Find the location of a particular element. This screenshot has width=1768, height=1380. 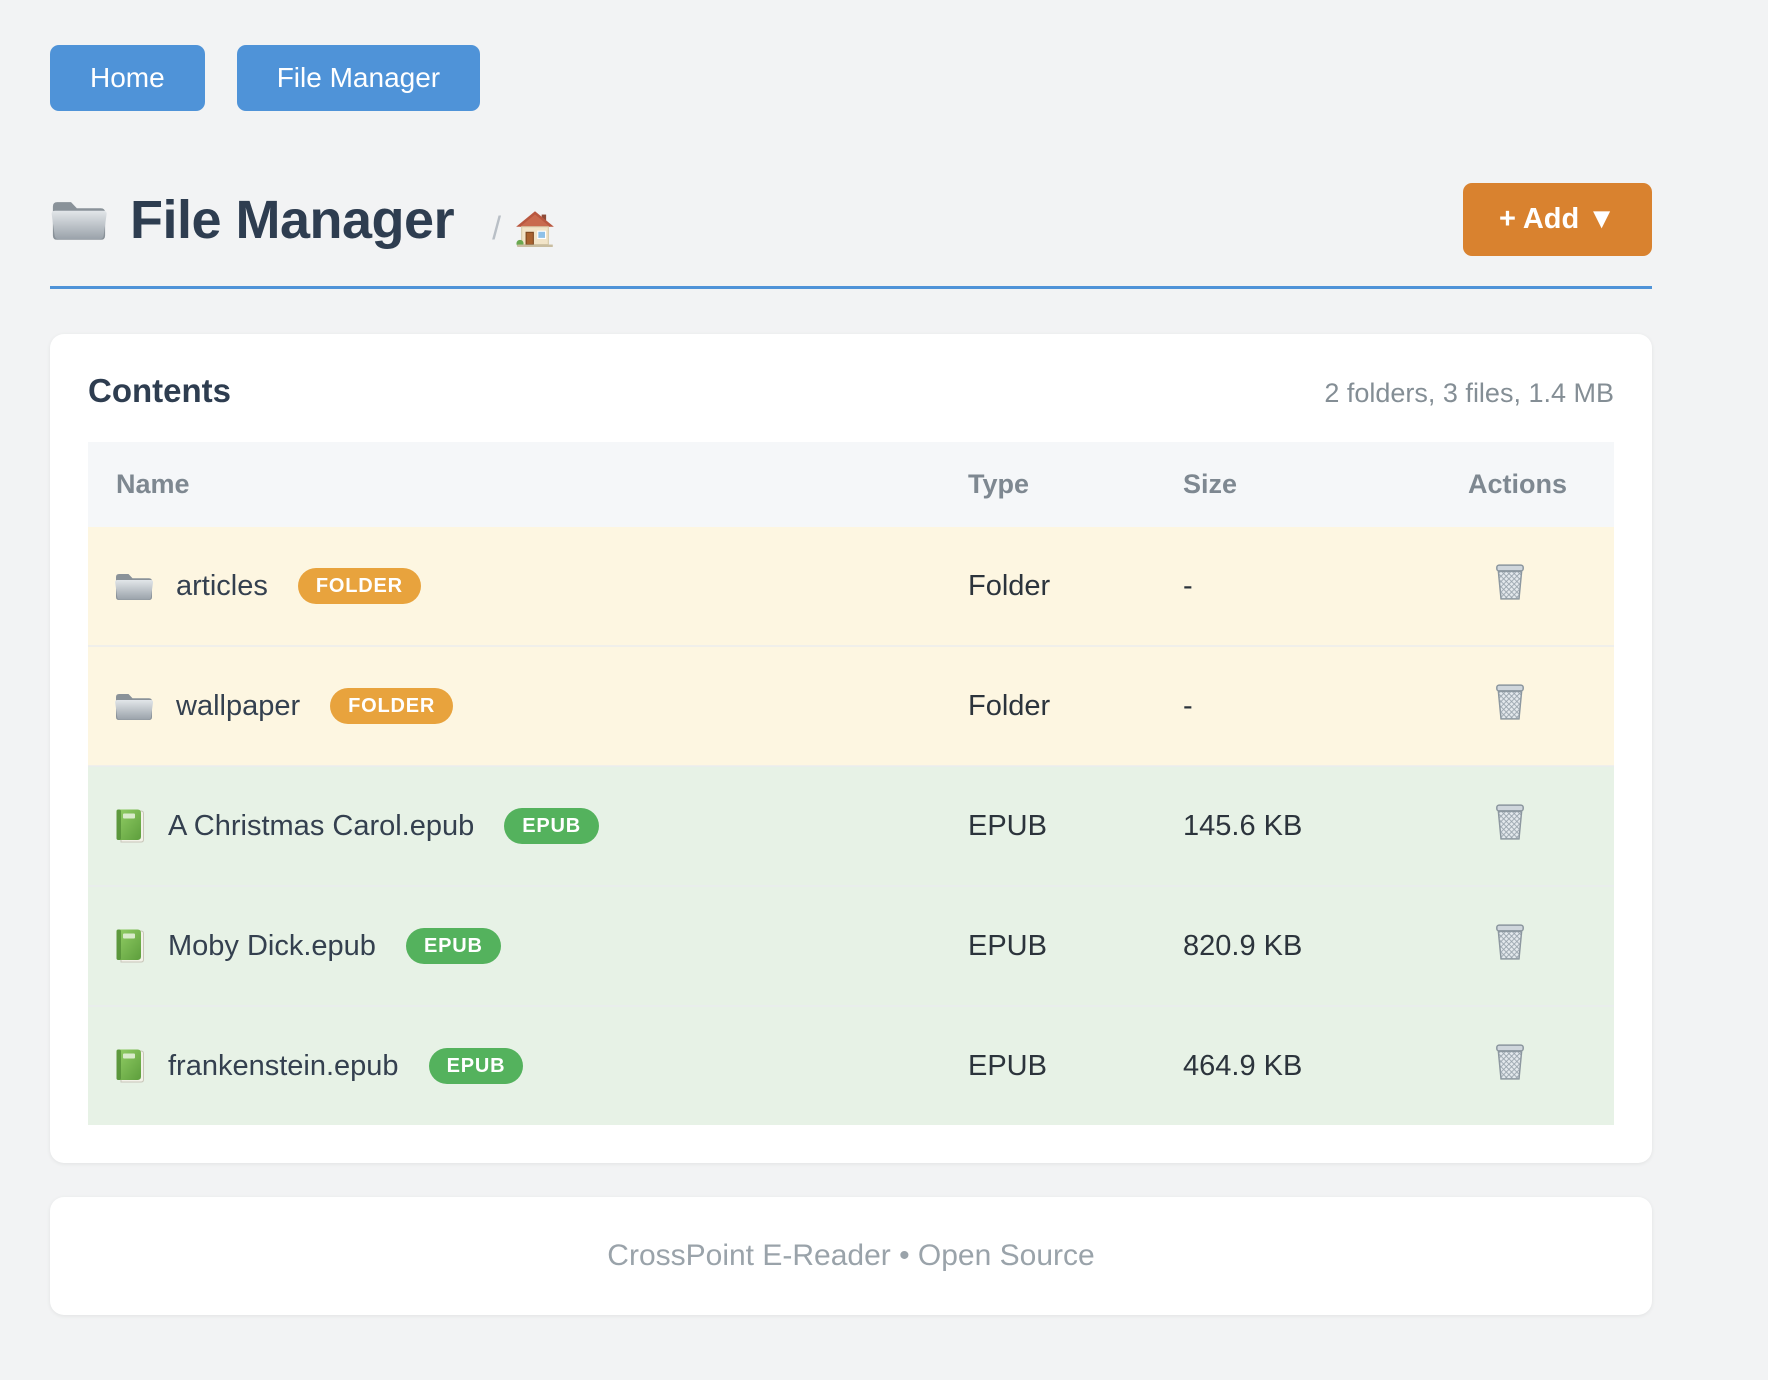

add-button: + Add ▼ is located at coordinates (1557, 219).